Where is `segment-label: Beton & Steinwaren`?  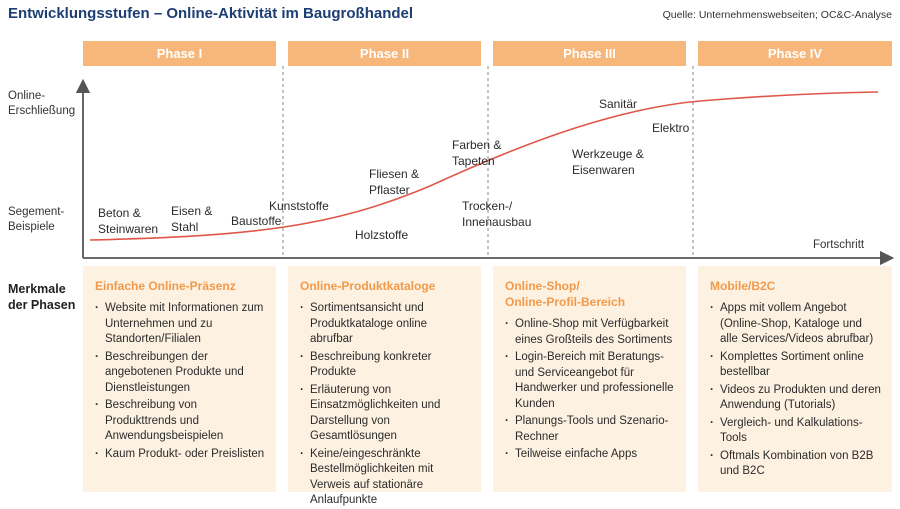 segment-label: Beton & Steinwaren is located at coordinates (128, 221).